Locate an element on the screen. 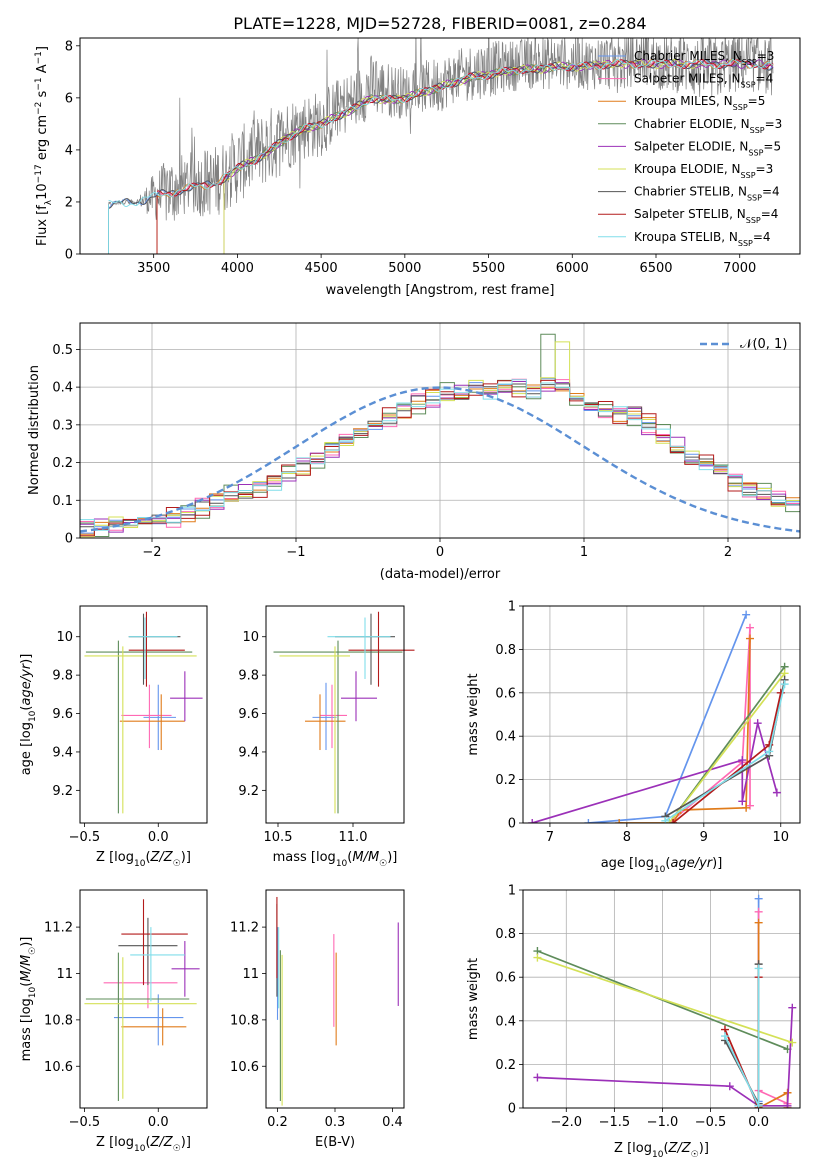 The width and height of the screenshot is (819, 1174). plot-area is located at coordinates (441, 146).